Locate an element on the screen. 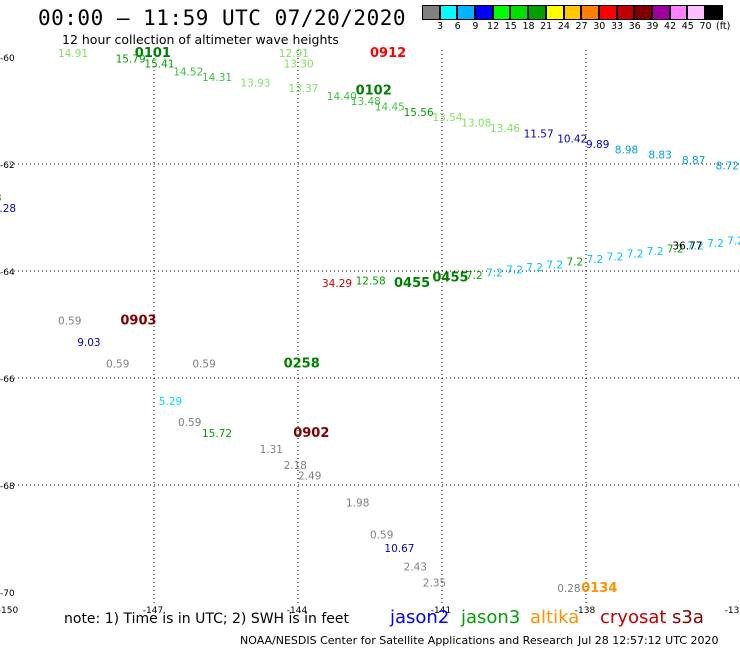 This screenshot has width=740, height=650. latitude-tick-label: -68 is located at coordinates (7, 487).